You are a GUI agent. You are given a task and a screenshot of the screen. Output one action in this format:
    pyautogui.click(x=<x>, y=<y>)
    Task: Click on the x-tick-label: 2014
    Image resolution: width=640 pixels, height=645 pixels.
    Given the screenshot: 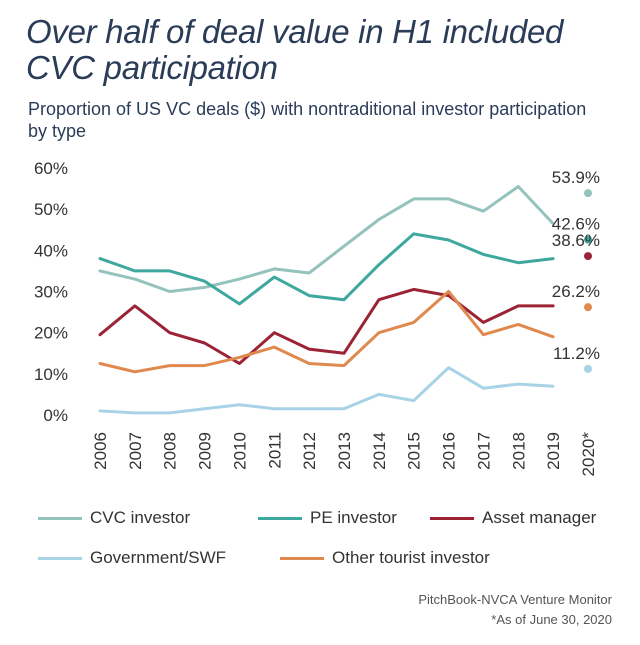 What is the action you would take?
    pyautogui.click(x=379, y=451)
    